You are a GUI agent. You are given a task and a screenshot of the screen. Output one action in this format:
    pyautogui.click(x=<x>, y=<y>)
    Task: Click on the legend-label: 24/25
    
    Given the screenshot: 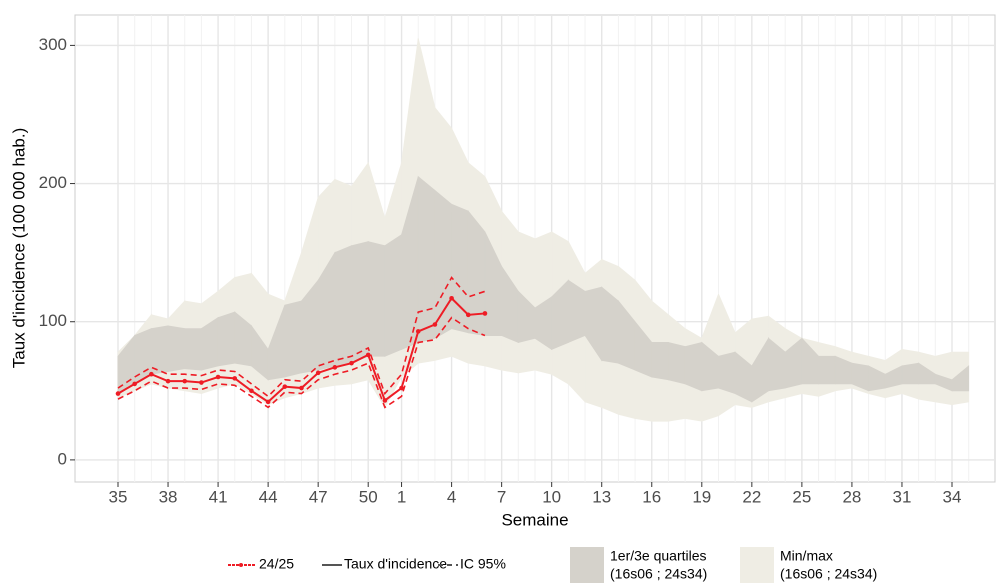 What is the action you would take?
    pyautogui.click(x=276, y=564)
    